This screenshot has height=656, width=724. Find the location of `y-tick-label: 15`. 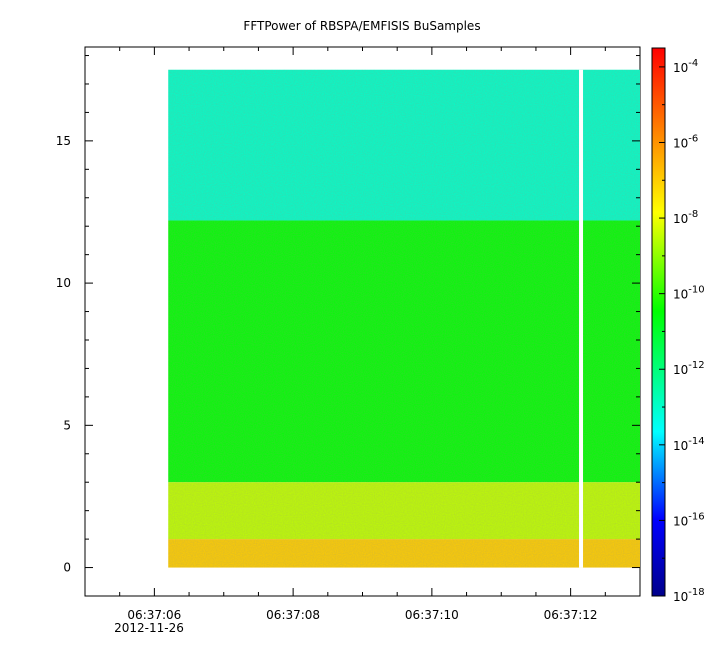

y-tick-label: 15 is located at coordinates (63, 141).